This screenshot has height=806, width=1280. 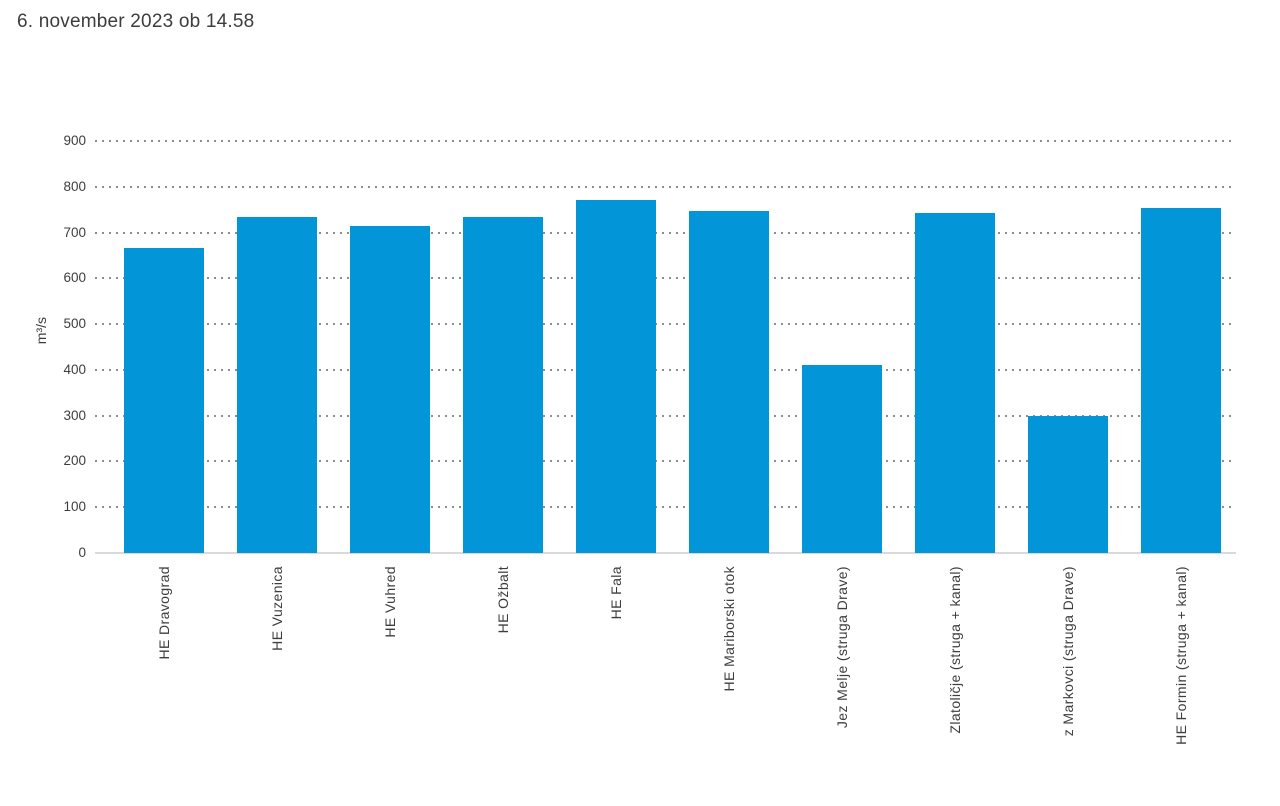 I want to click on x-tick-label: HE Fala, so click(x=615, y=593).